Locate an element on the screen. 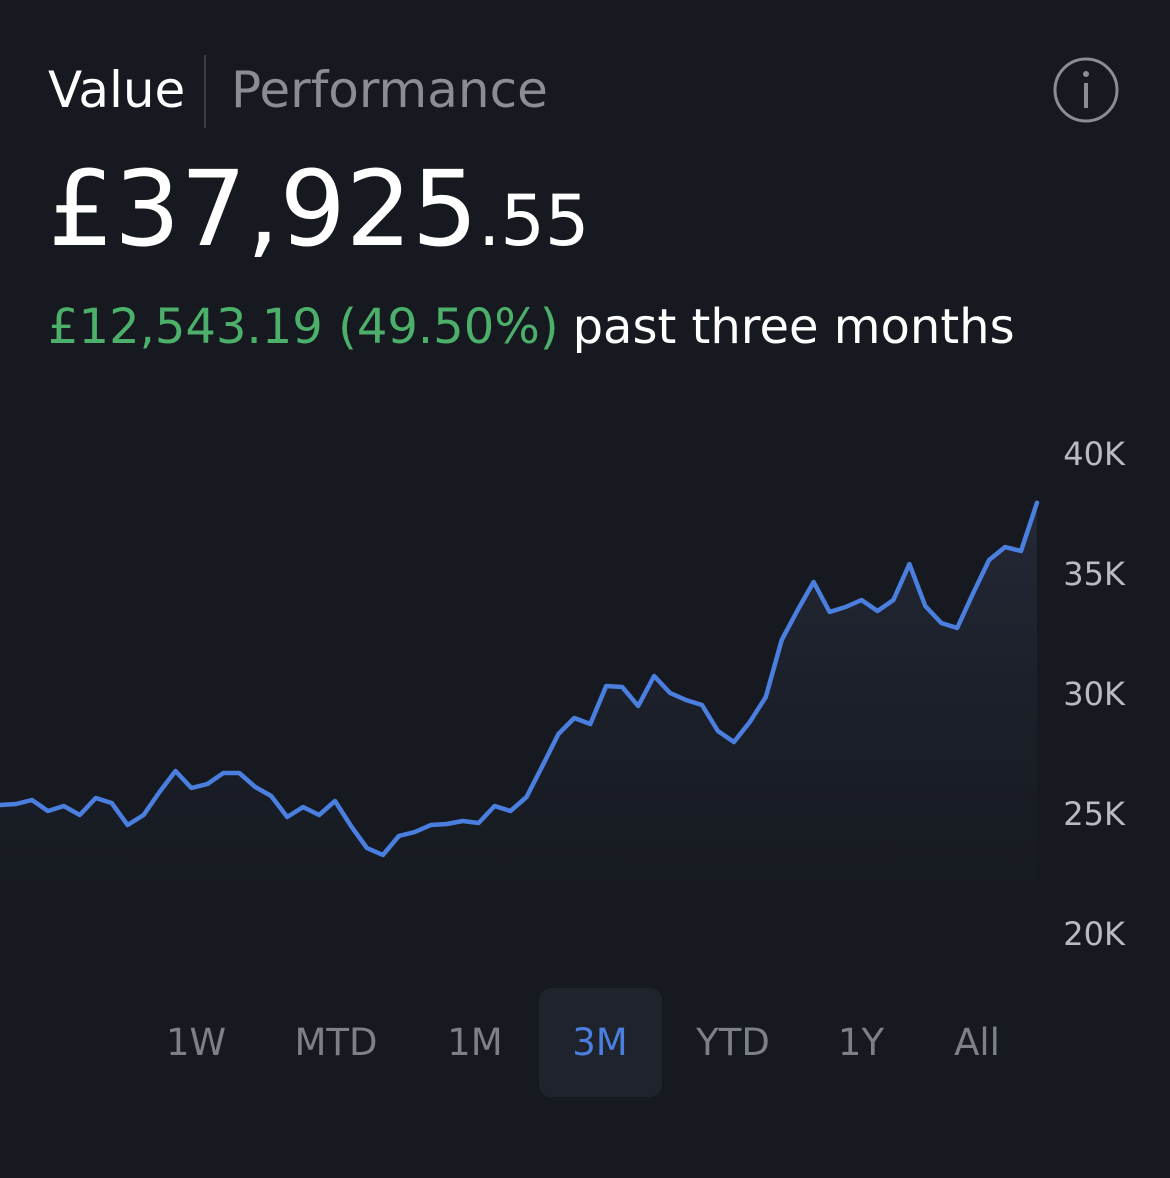  range-label: 1W is located at coordinates (196, 1042).